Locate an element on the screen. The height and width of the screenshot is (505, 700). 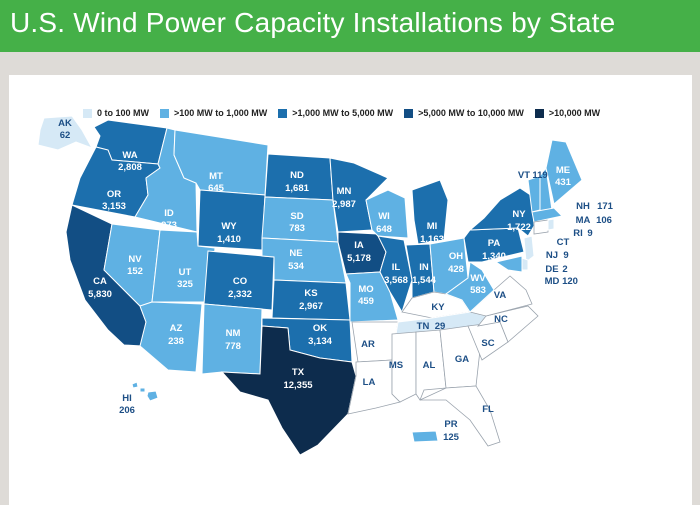
state-pr is located at coordinates (425, 436).